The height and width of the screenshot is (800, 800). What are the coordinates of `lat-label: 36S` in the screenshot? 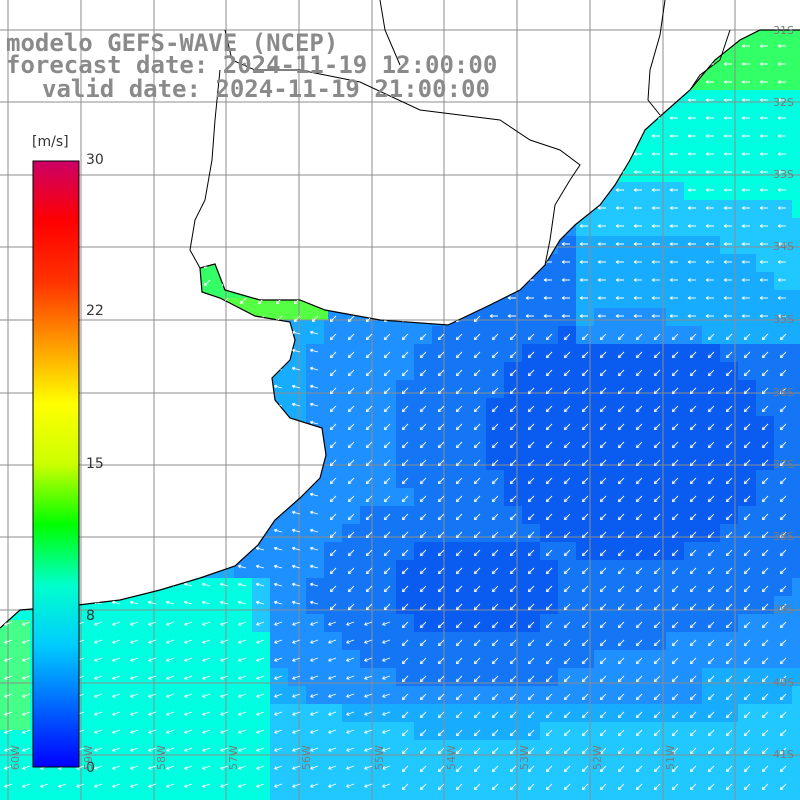 It's located at (783, 392).